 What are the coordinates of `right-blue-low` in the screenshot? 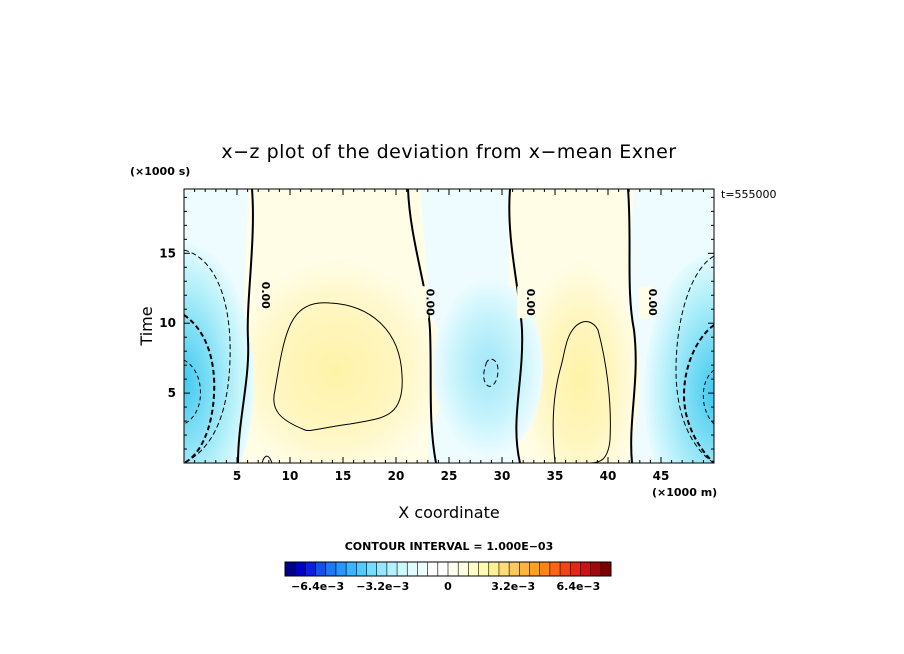 It's located at (679, 357).